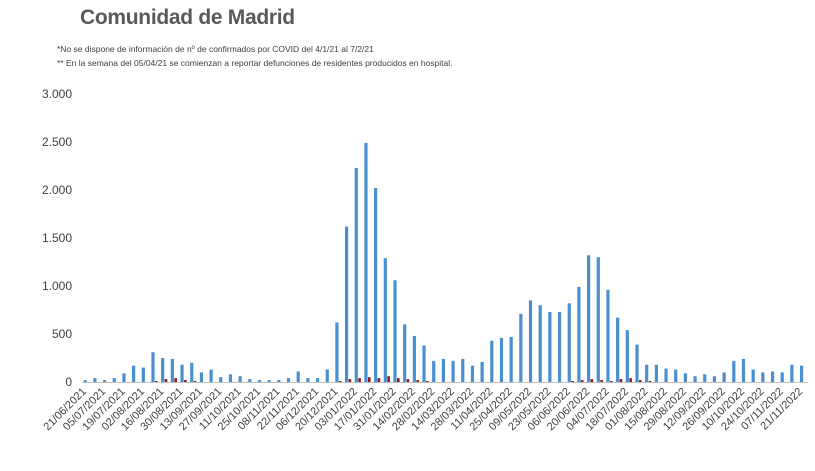 The image size is (815, 471). What do you see at coordinates (57, 142) in the screenshot?
I see `y-tick-label: 2.500` at bounding box center [57, 142].